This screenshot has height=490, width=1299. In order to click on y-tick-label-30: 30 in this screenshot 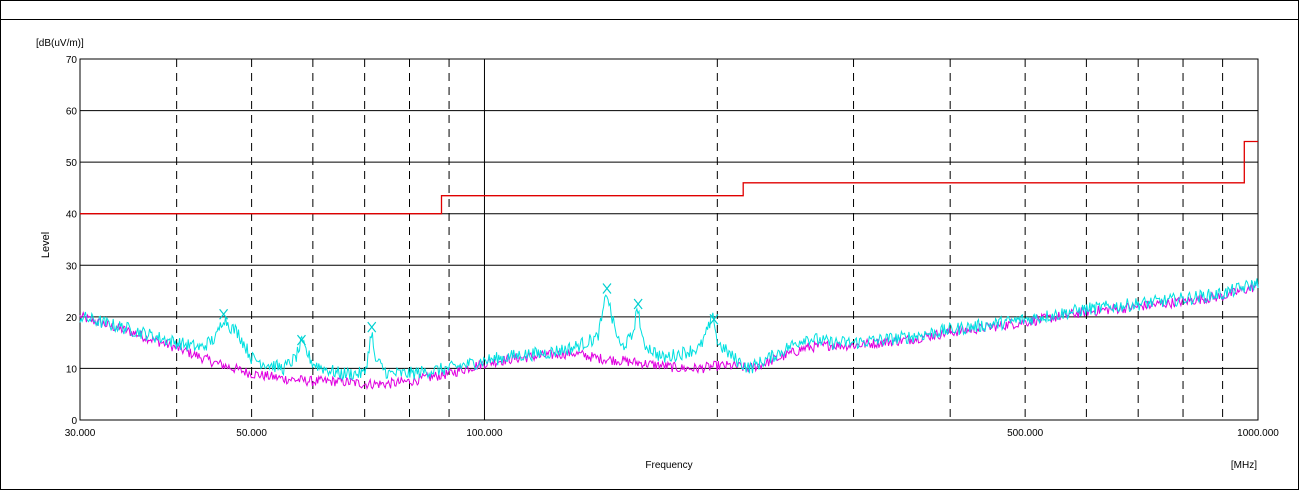, I will do `click(72, 266)`.